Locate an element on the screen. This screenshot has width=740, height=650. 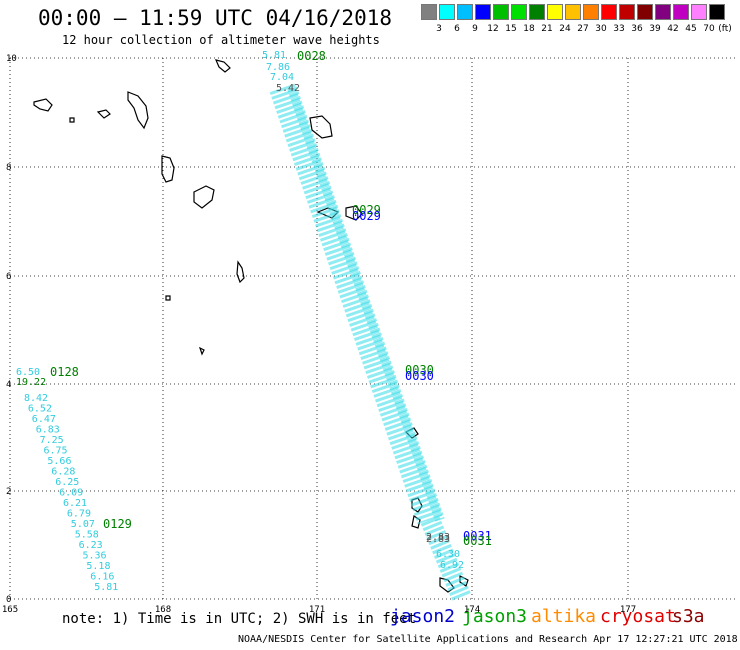
satellite-jason3: jason3 is located at coordinates (495, 616).